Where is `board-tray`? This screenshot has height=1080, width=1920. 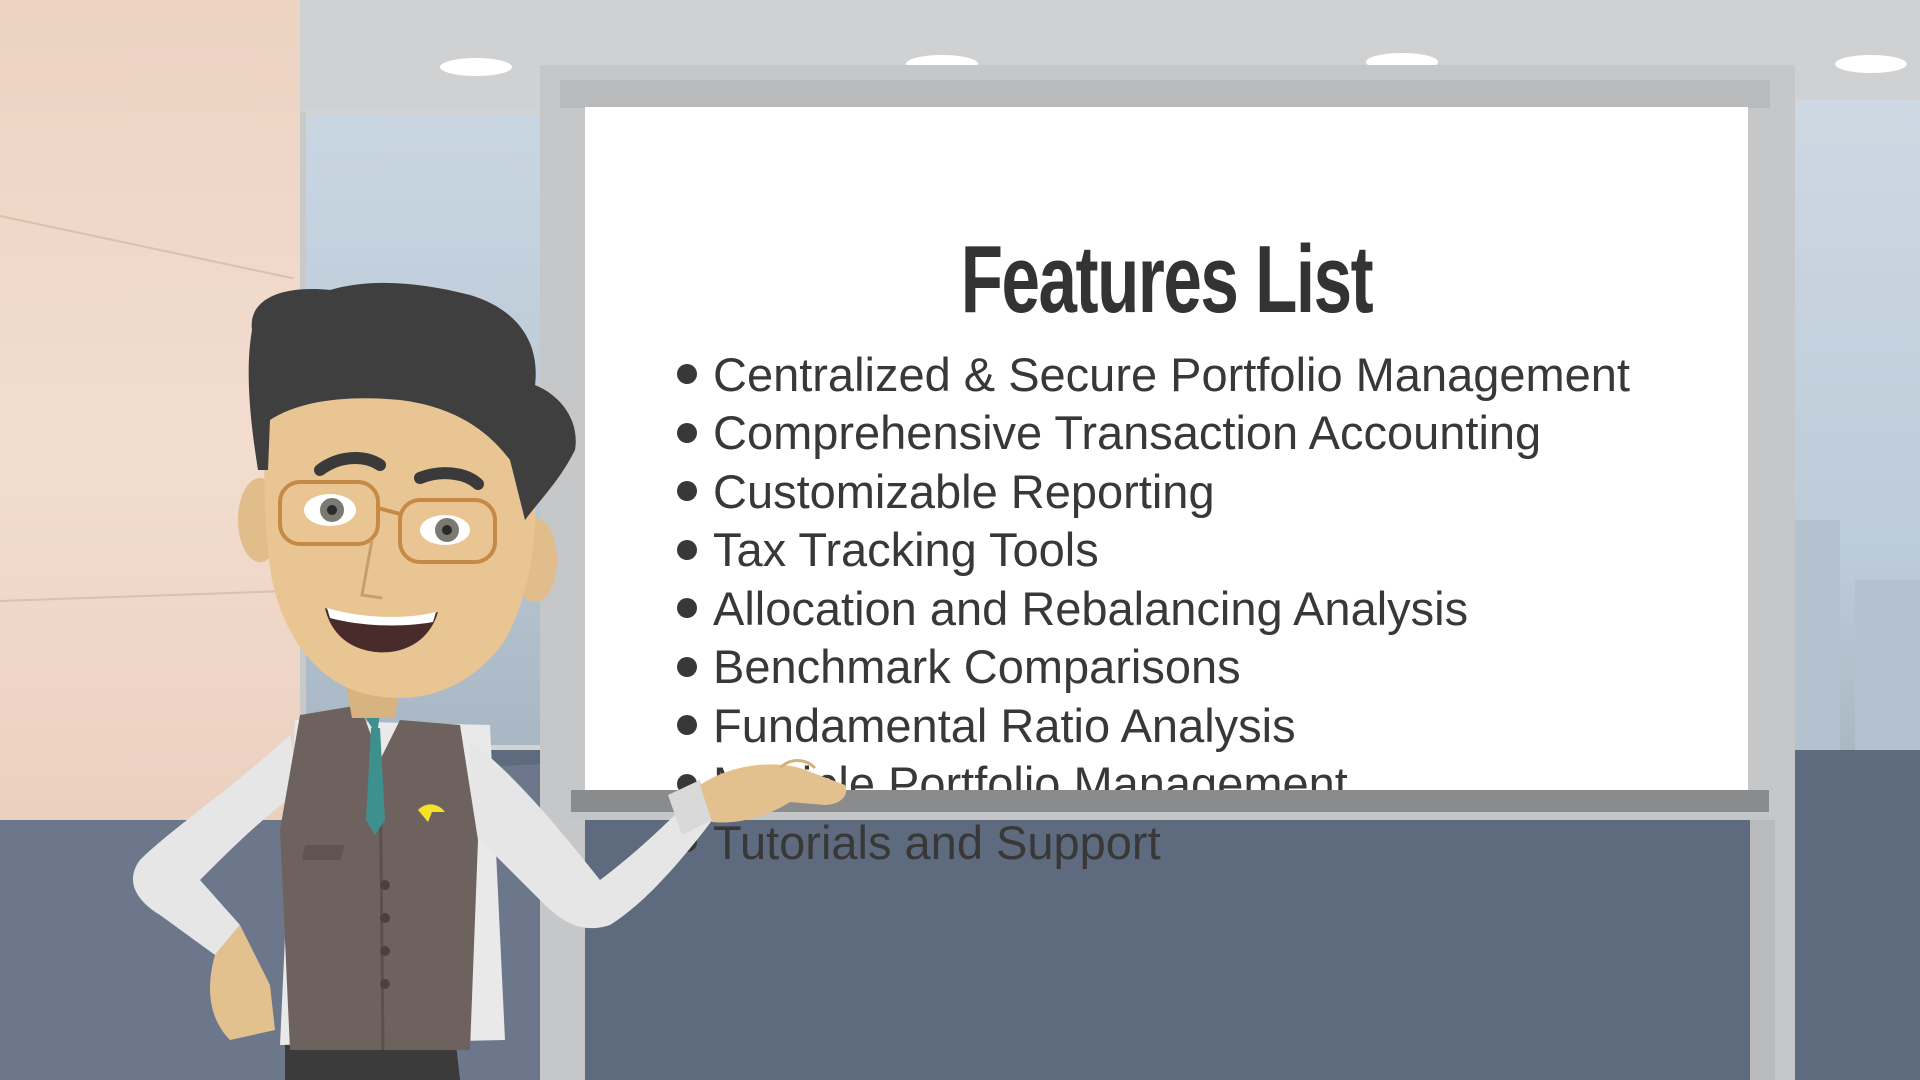 board-tray is located at coordinates (1170, 801).